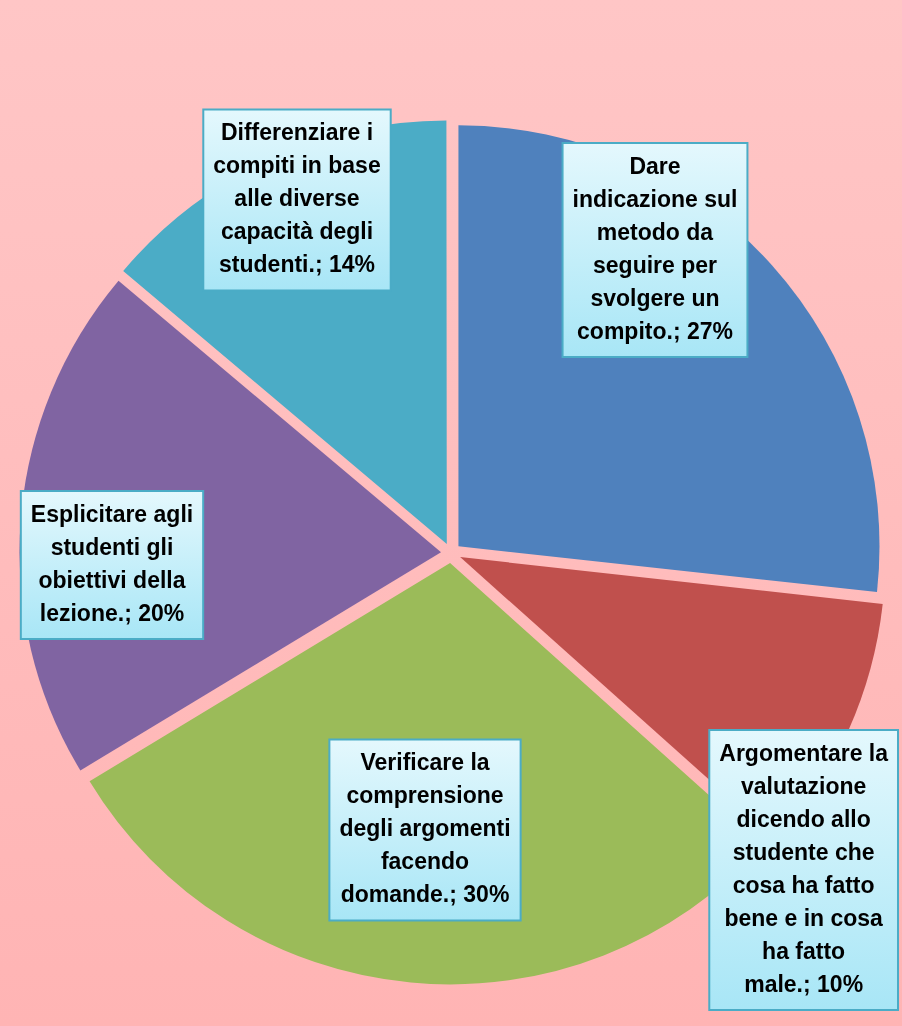  What do you see at coordinates (297, 198) in the screenshot?
I see `slice-label: Differenziare i compiti in base alle diverse capacità degli studenti.; 14%` at bounding box center [297, 198].